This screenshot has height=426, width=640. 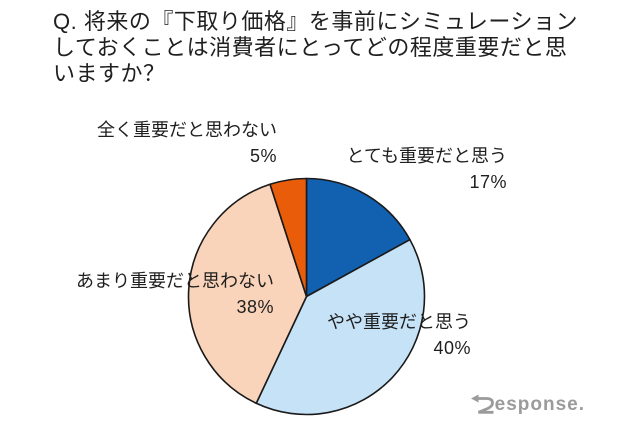 I want to click on title-line-2: しておくことは消費者にとってどの程度重要だと思, so click(x=310, y=47).